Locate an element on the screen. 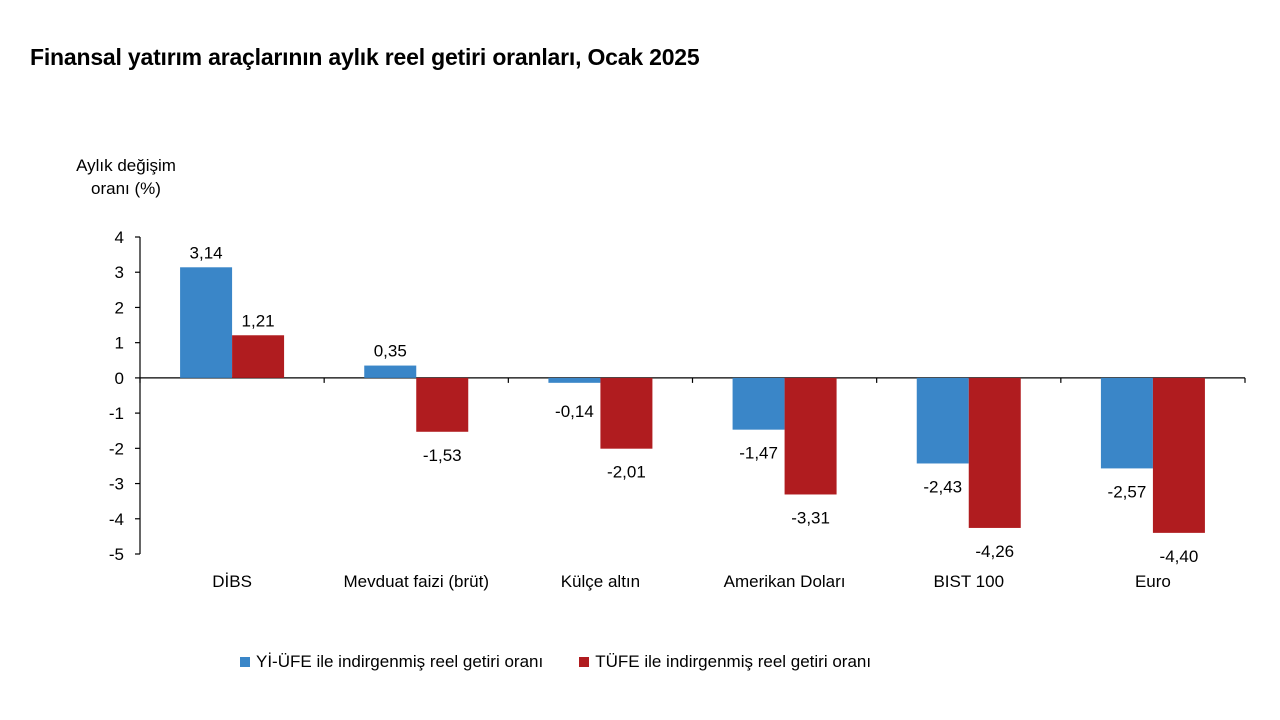  x-tick-label: Euro is located at coordinates (1153, 581).